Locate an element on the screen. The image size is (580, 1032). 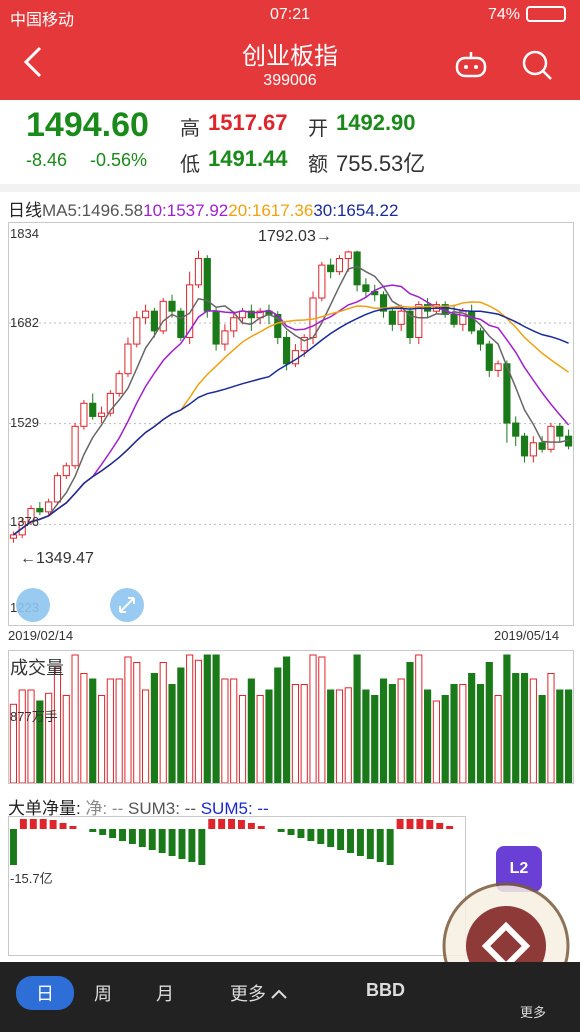
tab-more: 更多 is located at coordinates (259, 993).